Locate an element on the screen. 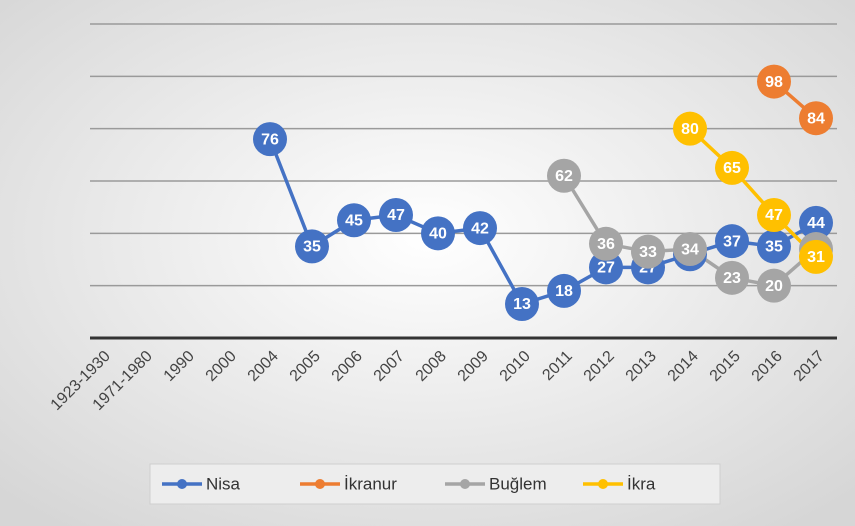 This screenshot has height=526, width=855. data-label: 37 is located at coordinates (732, 241).